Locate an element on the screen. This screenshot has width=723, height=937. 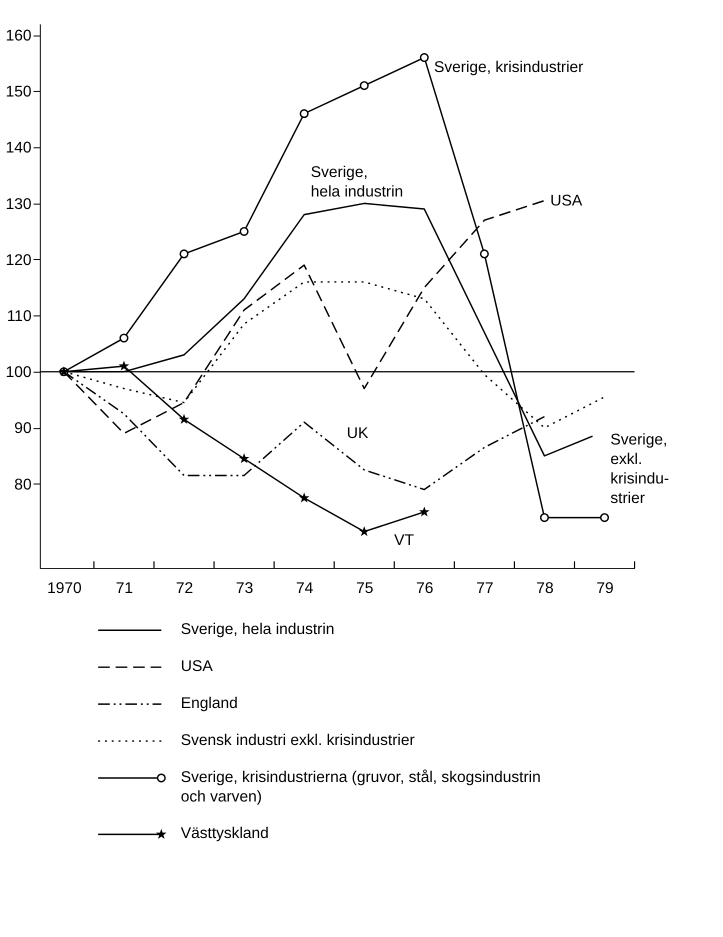
legend-label: Västtyskland is located at coordinates (224, 833).